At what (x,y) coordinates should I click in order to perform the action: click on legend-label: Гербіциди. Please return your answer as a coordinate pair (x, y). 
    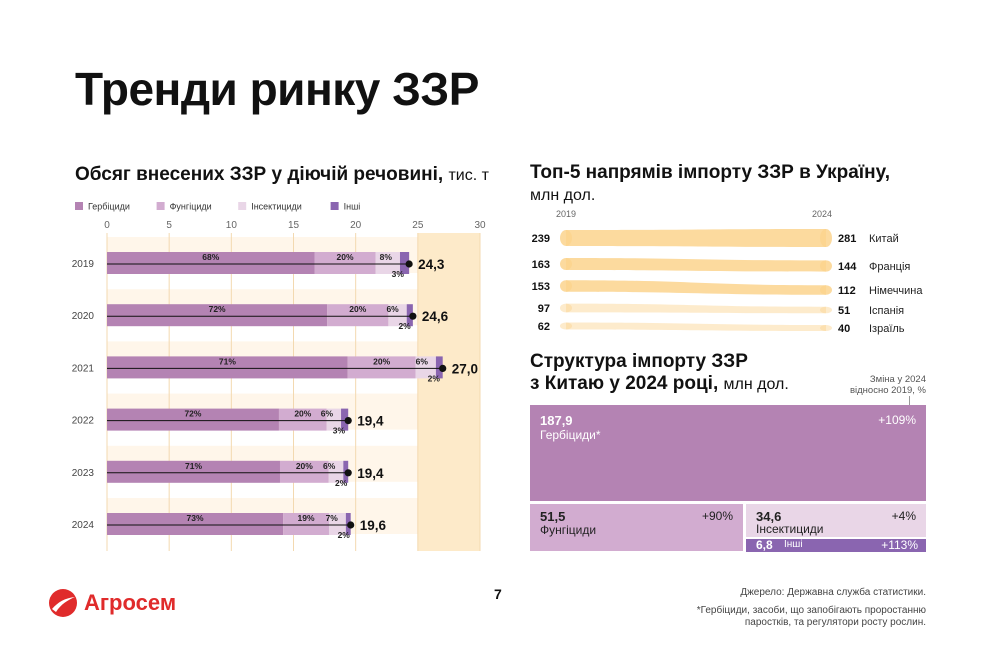
    Looking at the image, I should click on (109, 207).